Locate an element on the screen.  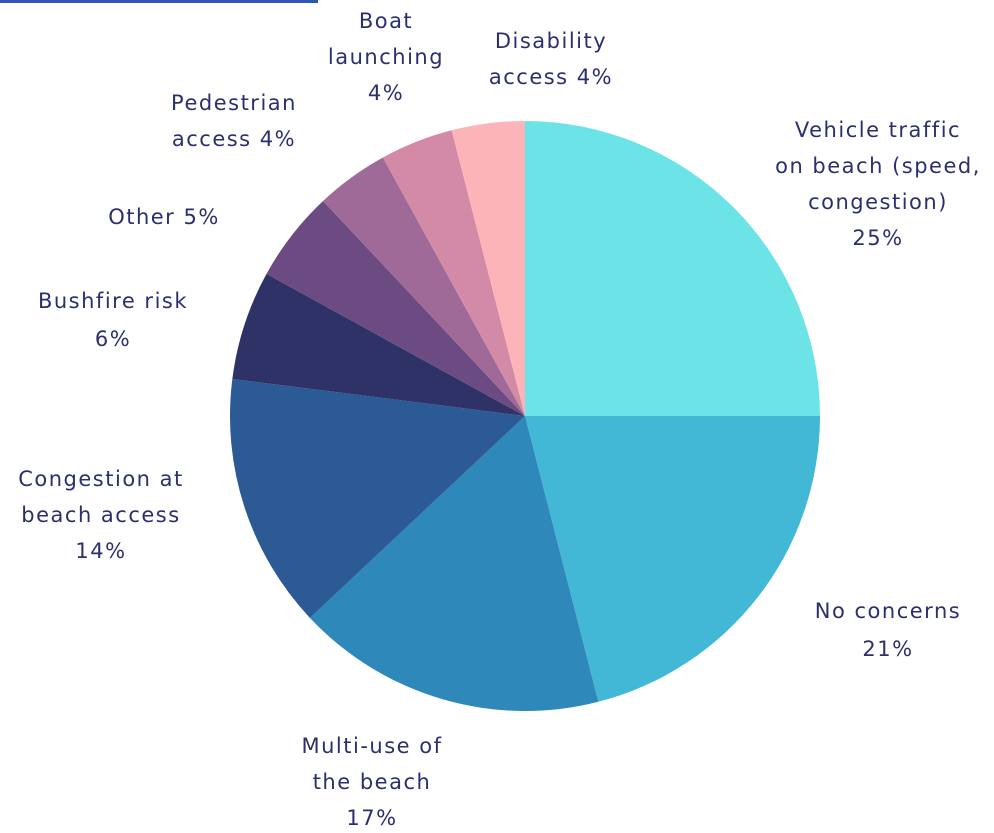
pie-label-line: Multi-use of is located at coordinates (372, 746).